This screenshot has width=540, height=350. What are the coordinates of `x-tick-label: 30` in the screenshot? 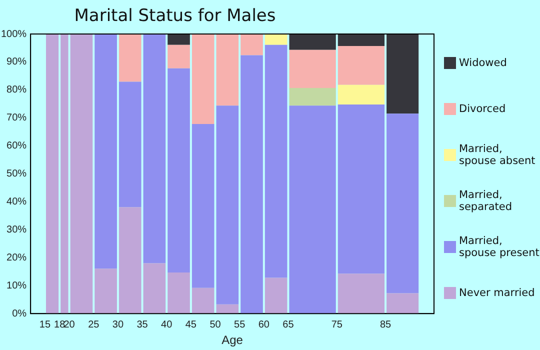 It's located at (118, 324).